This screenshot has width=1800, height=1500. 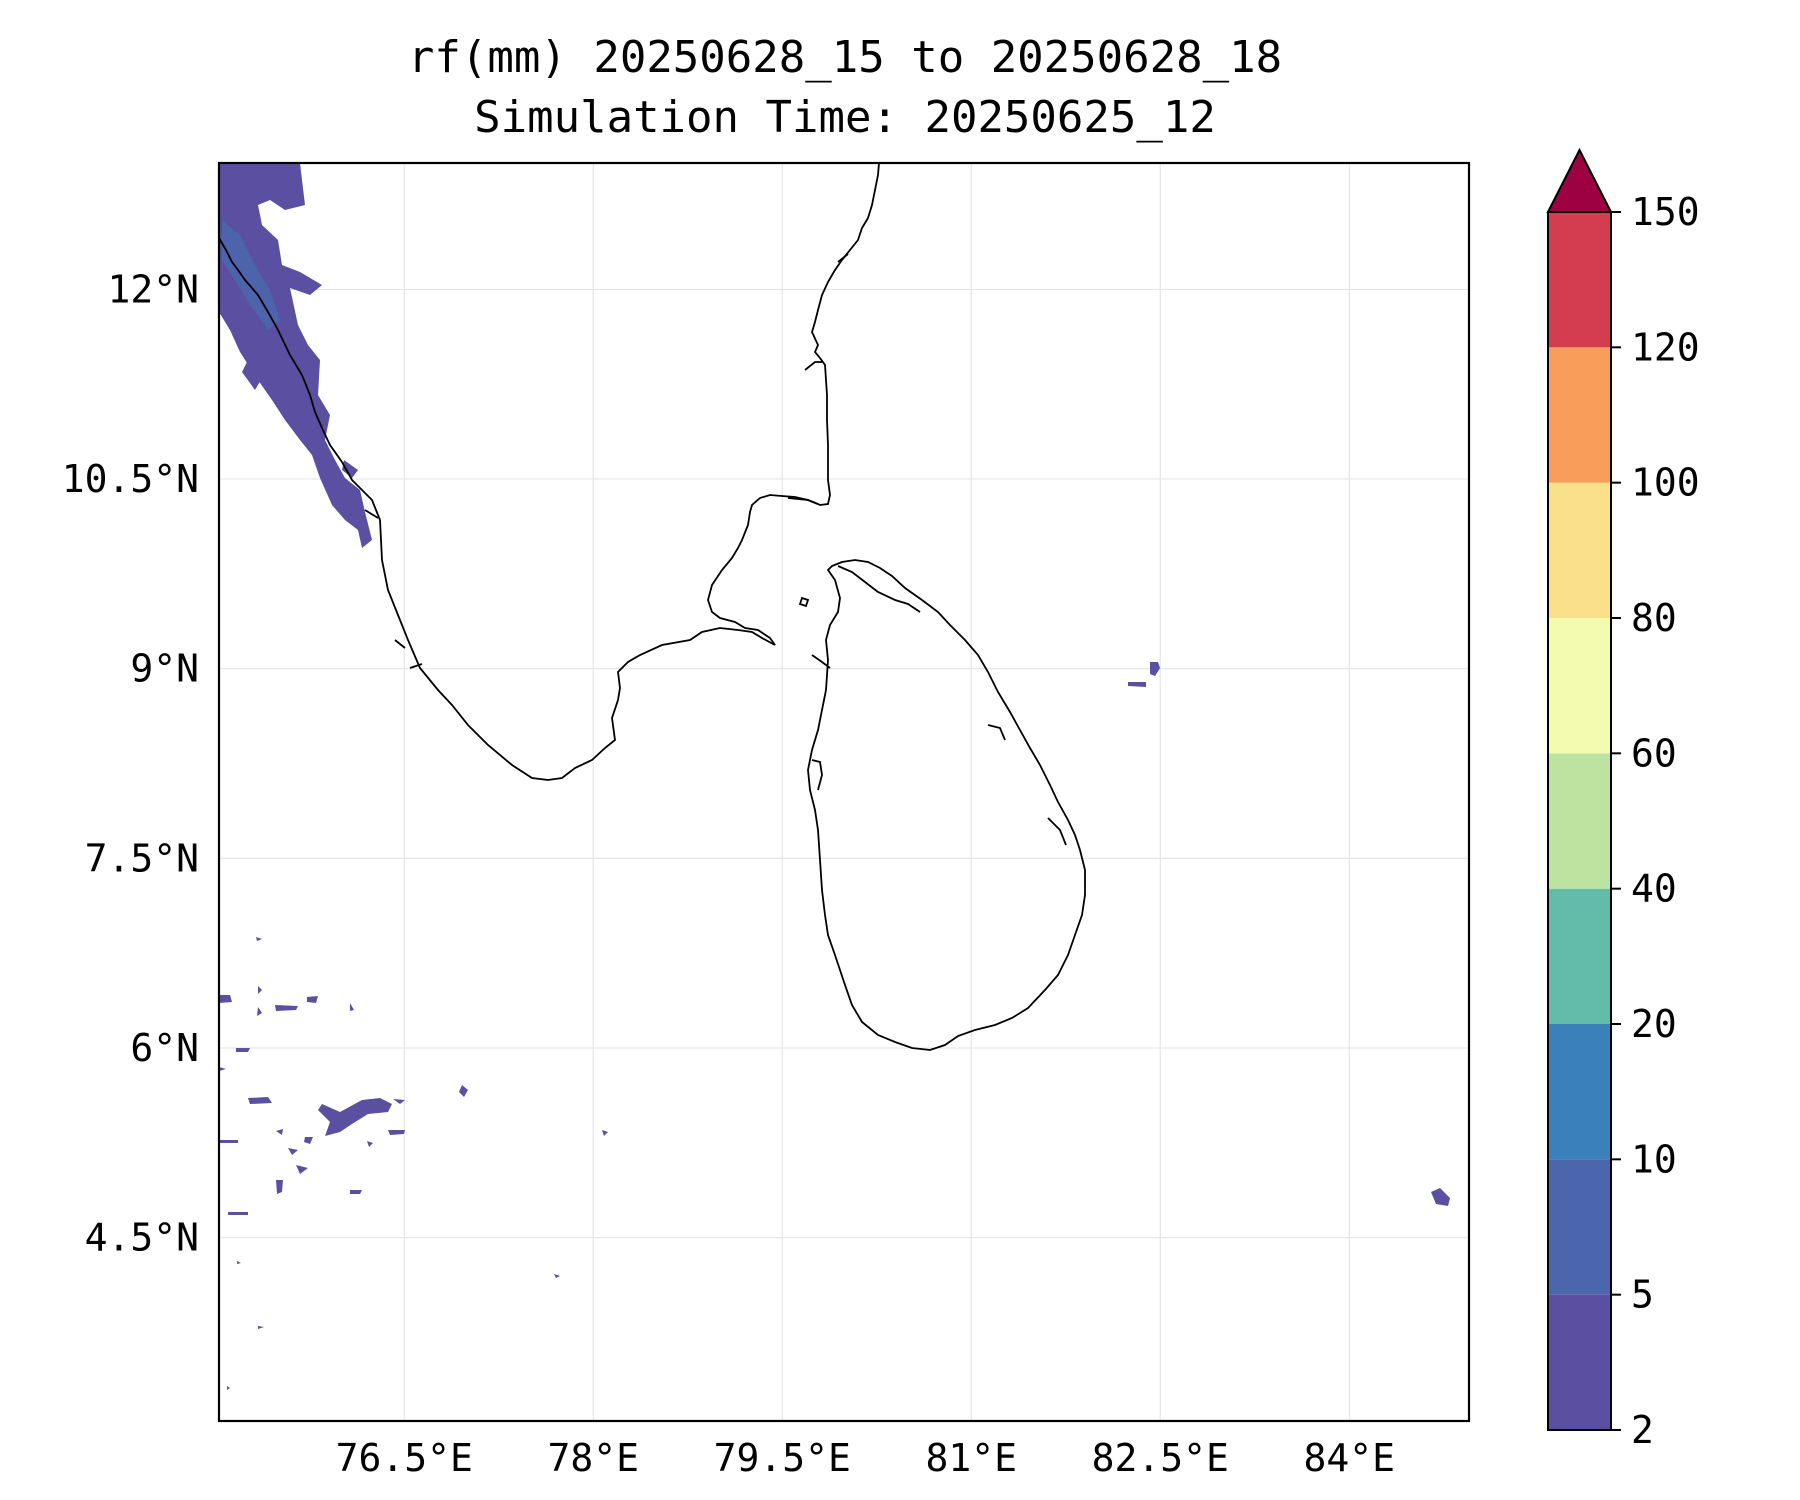 I want to click on lat-tick-label: 12°N, so click(x=153, y=289).